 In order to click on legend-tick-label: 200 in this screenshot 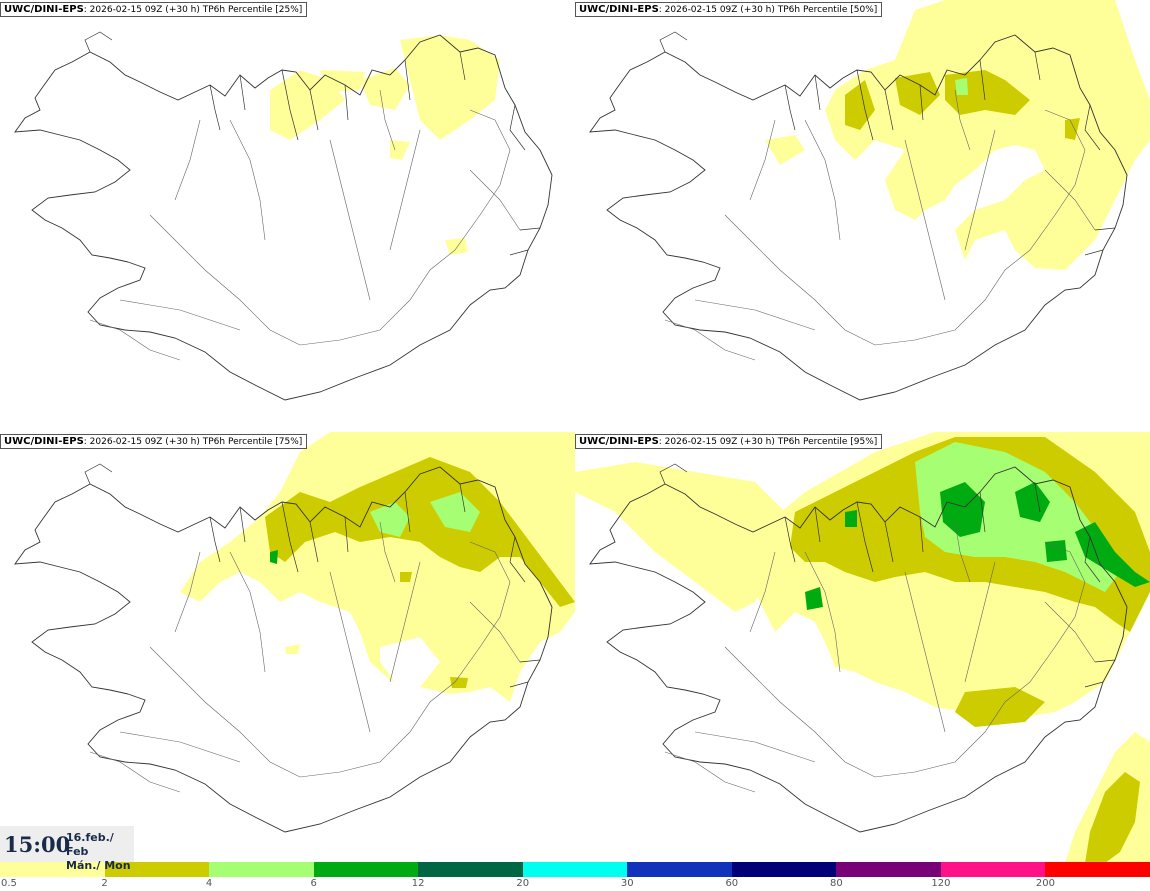, I will do `click(1045, 883)`.